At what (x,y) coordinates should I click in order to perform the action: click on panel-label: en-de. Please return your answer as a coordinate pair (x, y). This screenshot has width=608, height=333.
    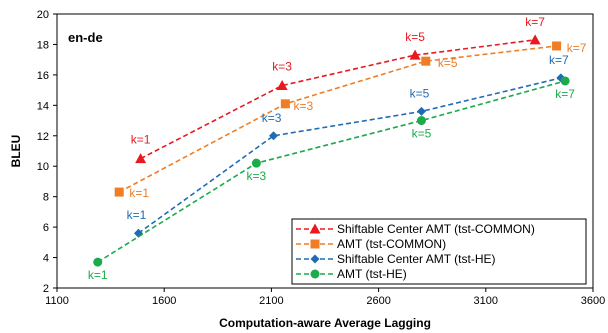
    Looking at the image, I should click on (85, 37).